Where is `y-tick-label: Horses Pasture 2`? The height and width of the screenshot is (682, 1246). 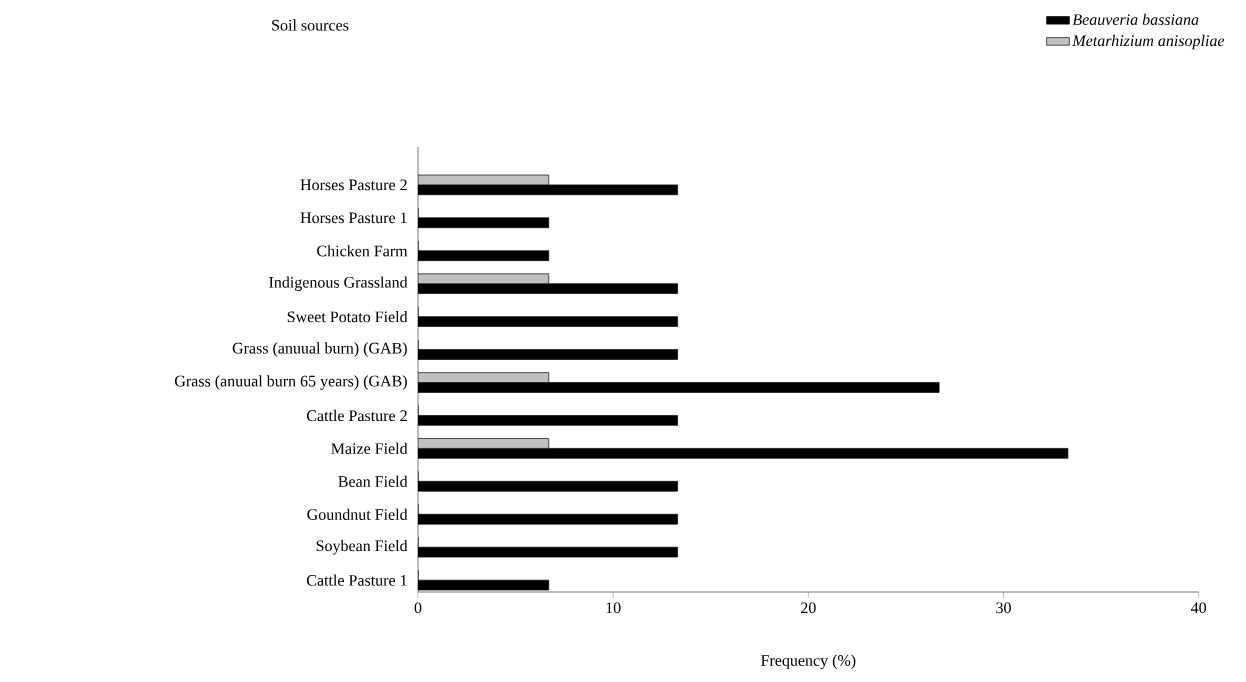
y-tick-label: Horses Pasture 2 is located at coordinates (353, 185).